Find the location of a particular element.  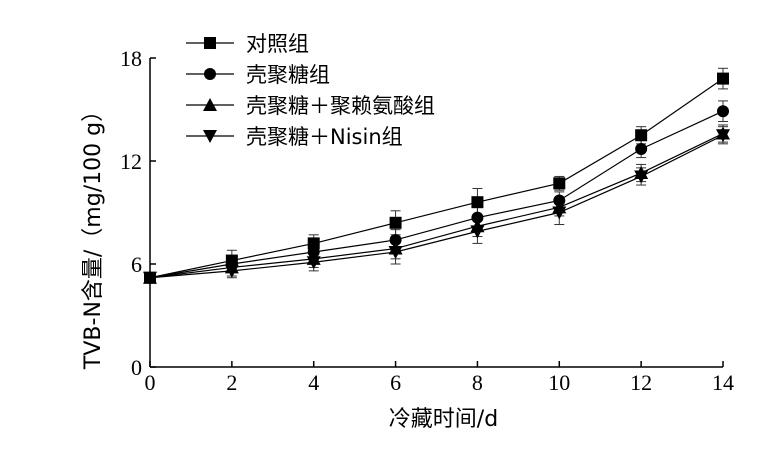

x-tick-label: 8 is located at coordinates (477, 382).